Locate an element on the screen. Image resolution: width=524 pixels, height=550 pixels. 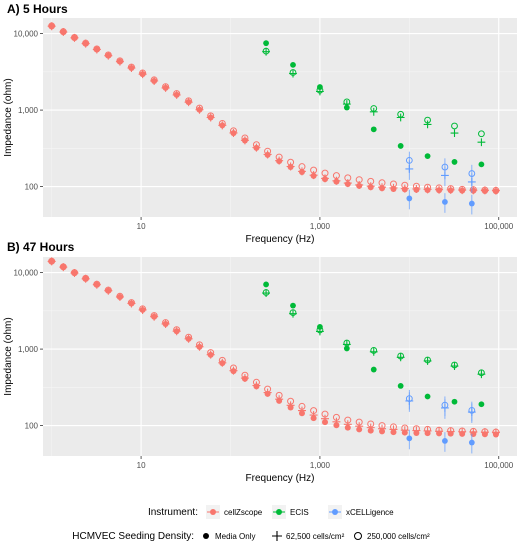
x-tick-label: 100,000 is located at coordinates (498, 226).